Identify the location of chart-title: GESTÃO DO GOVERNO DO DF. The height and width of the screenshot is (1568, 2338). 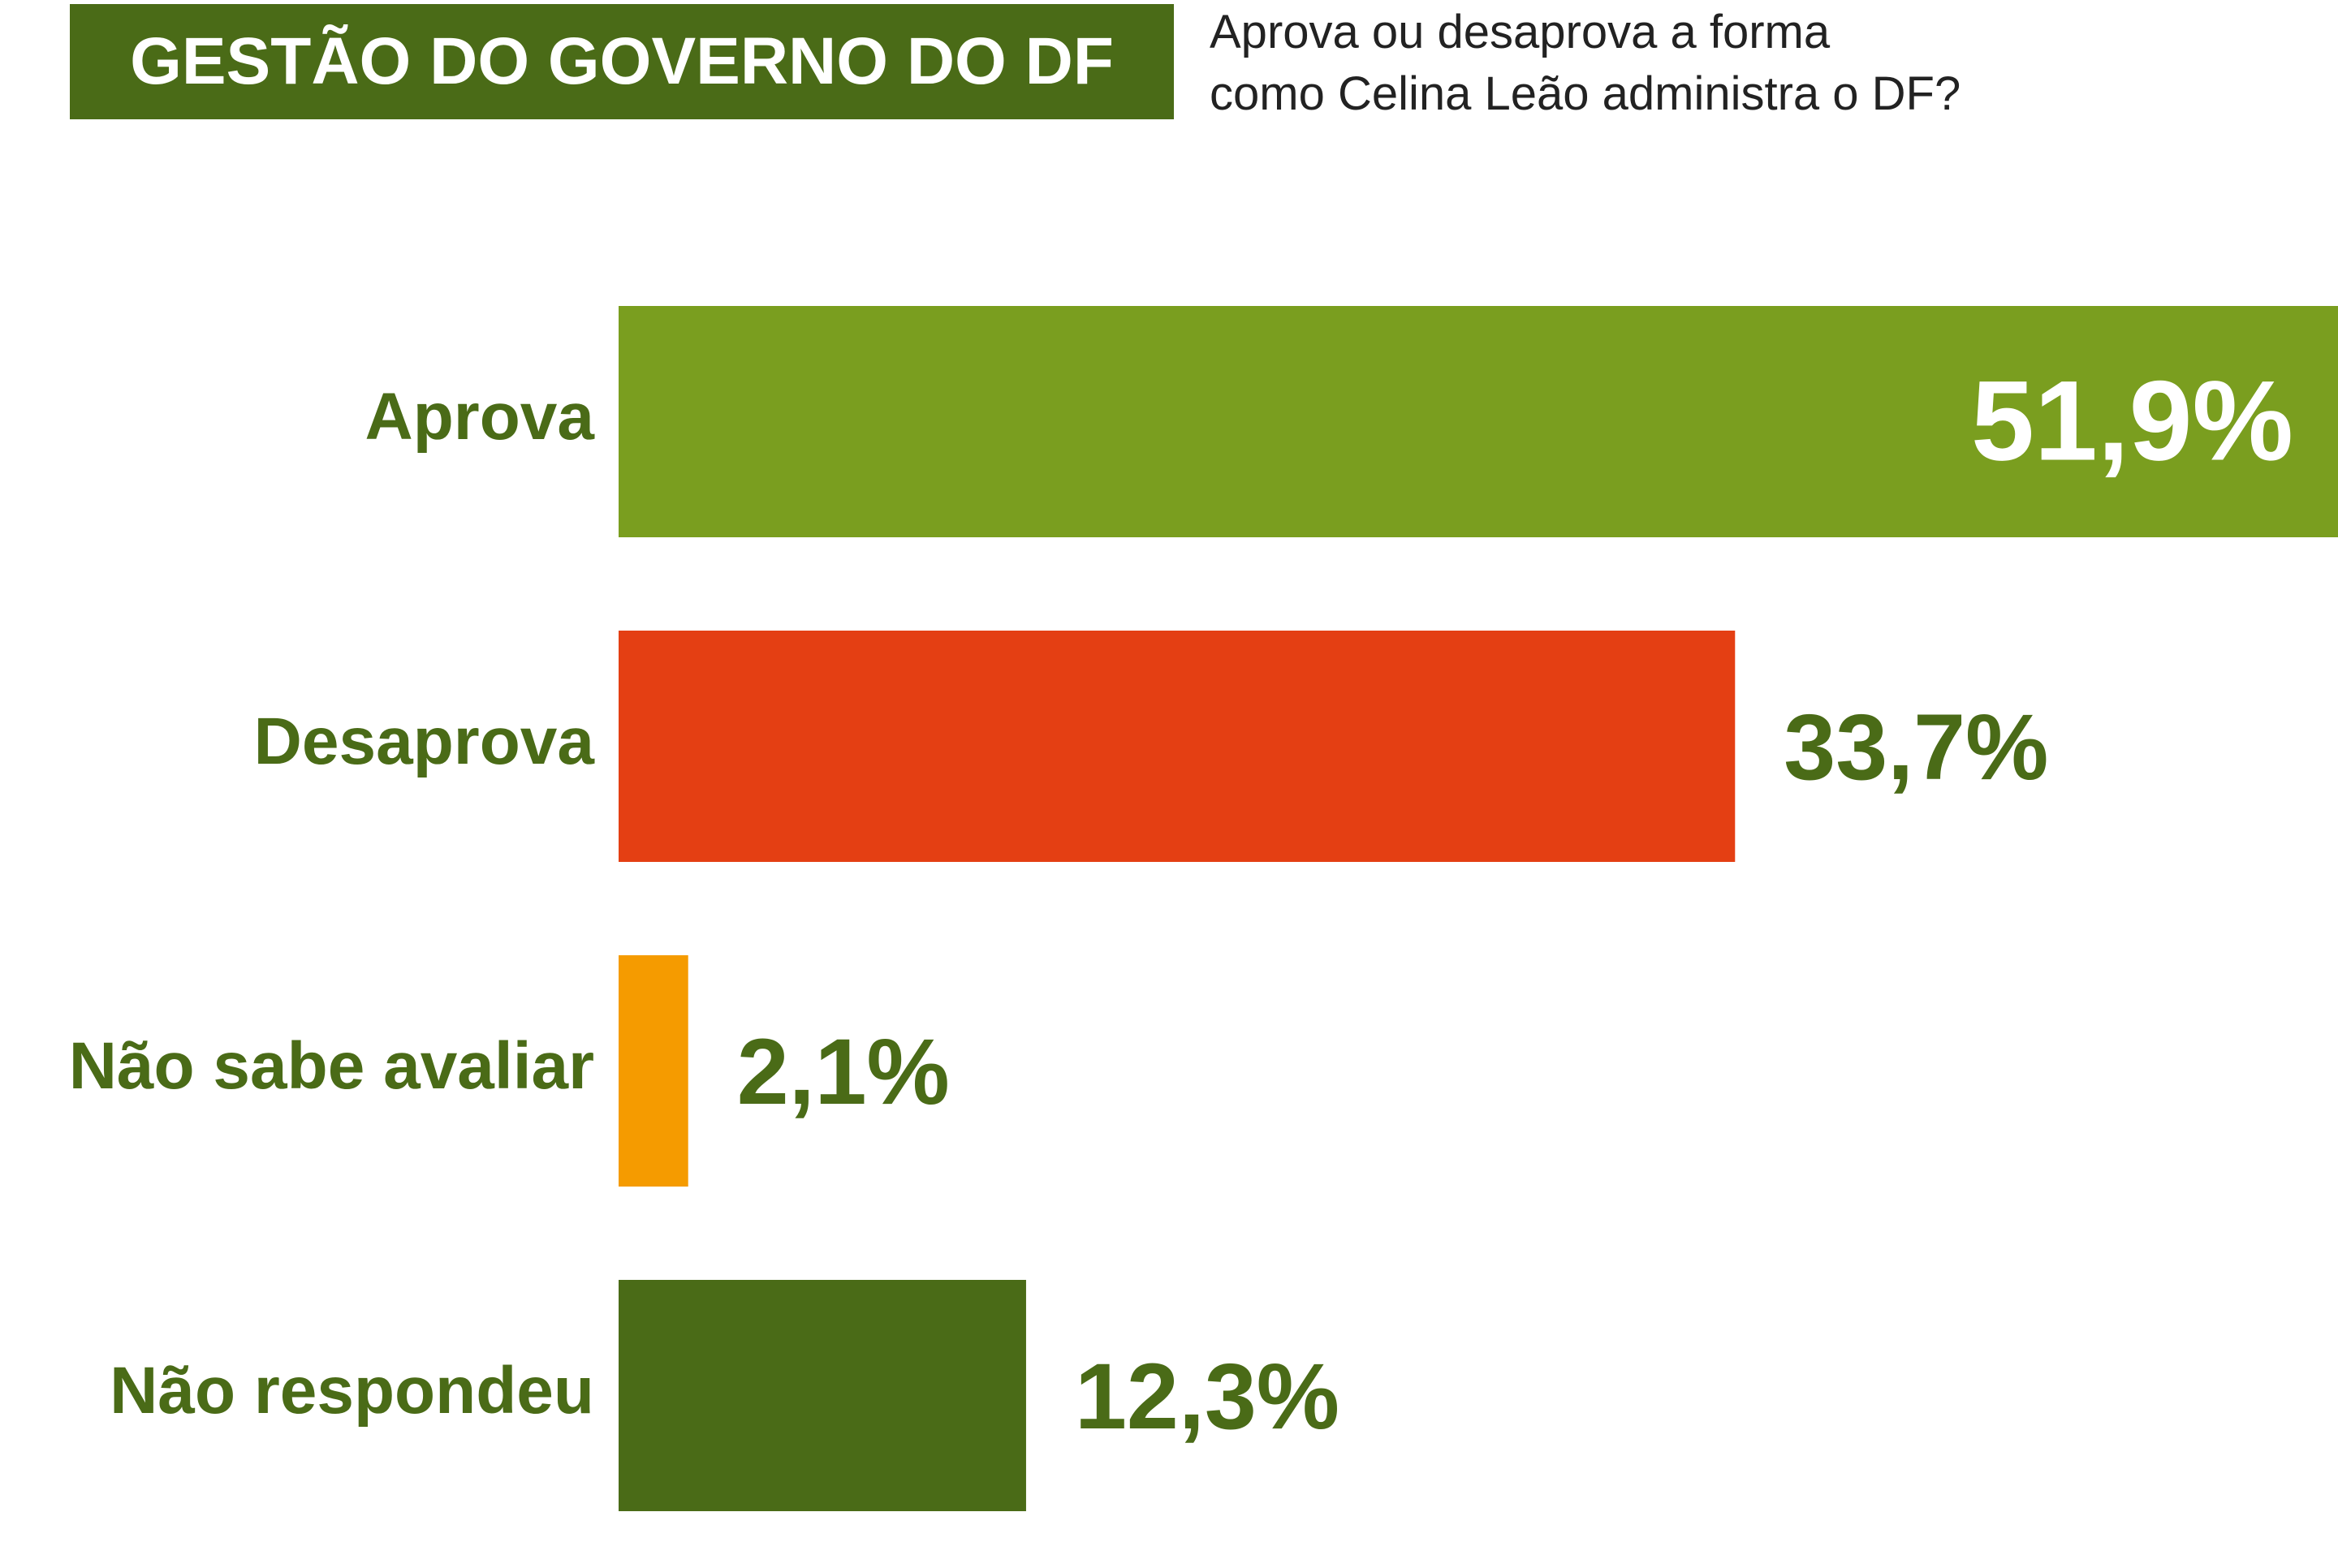
(622, 62).